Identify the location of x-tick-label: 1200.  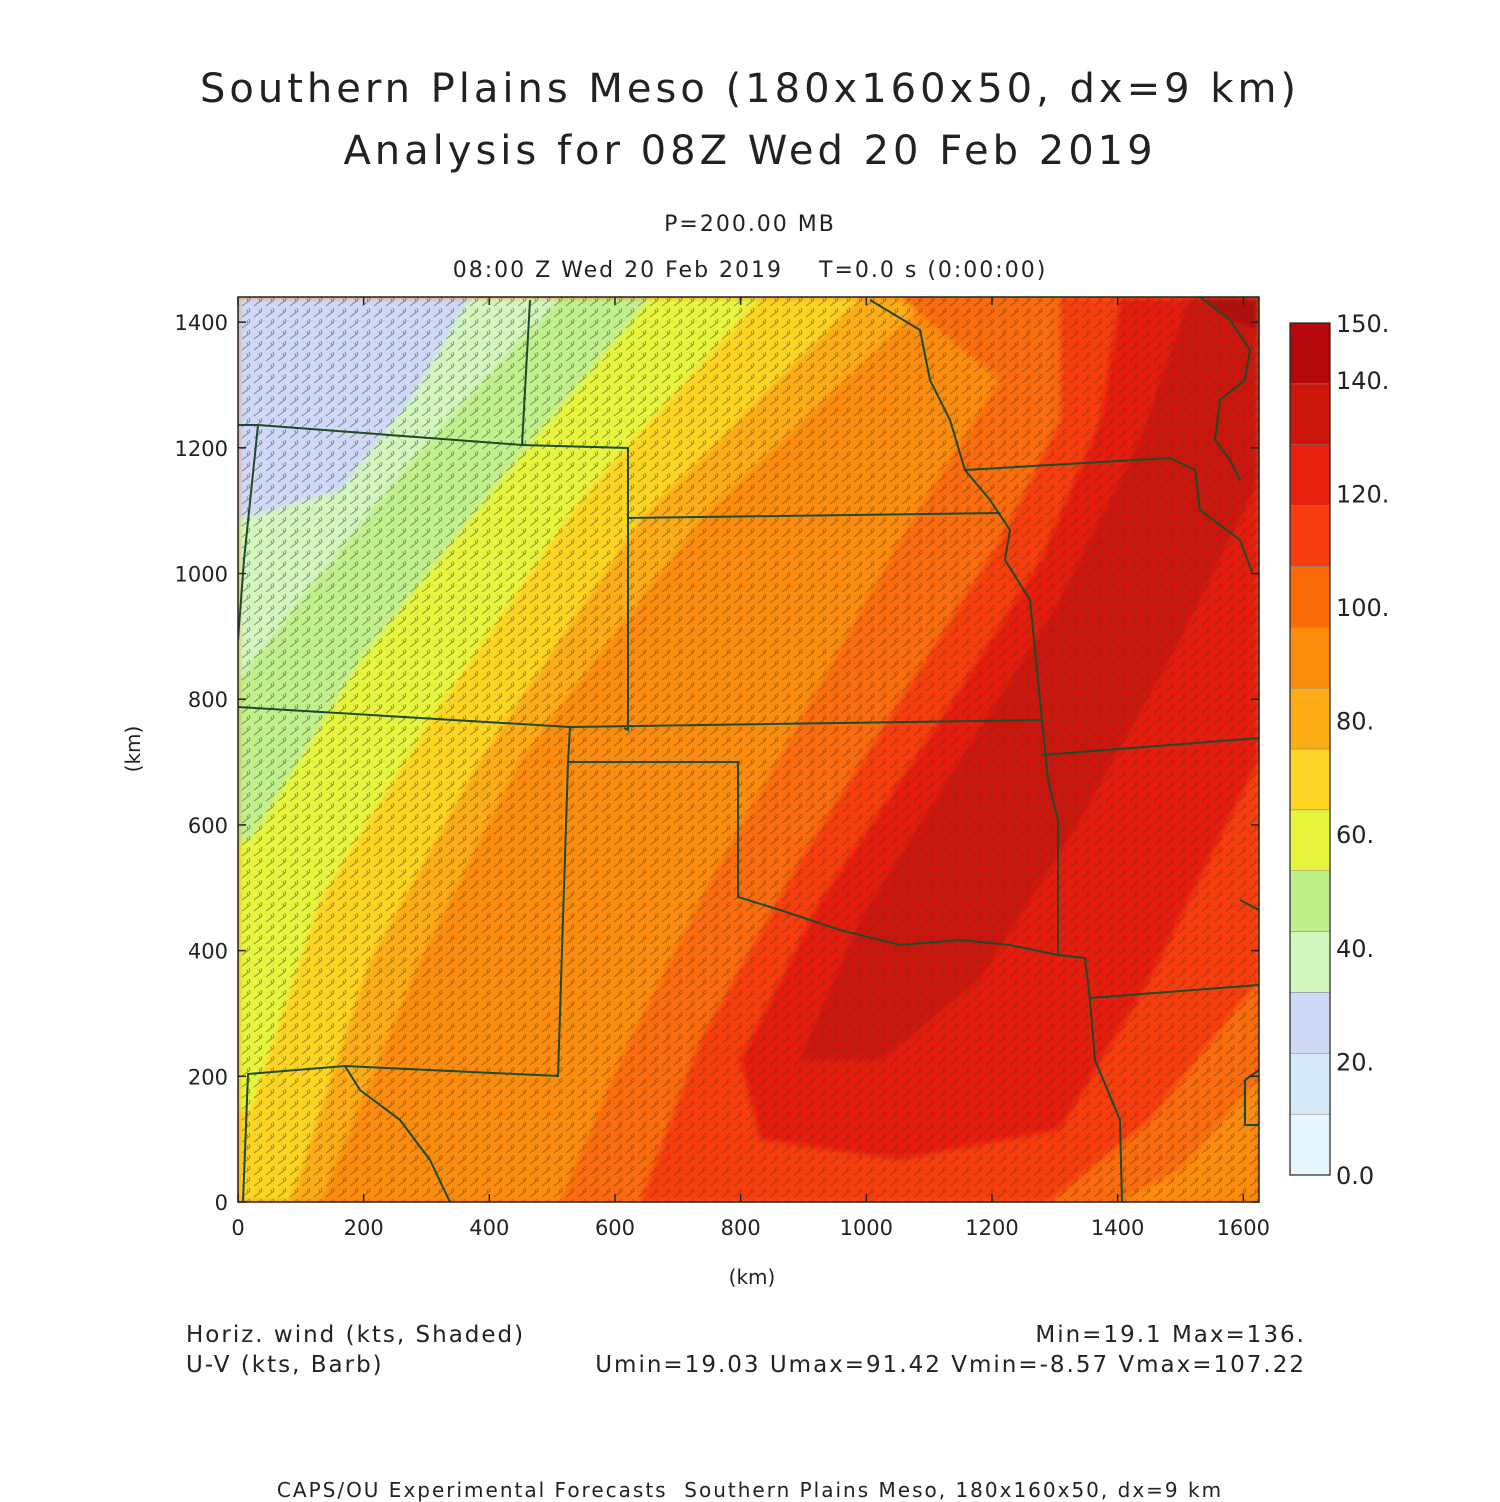
(991, 1228).